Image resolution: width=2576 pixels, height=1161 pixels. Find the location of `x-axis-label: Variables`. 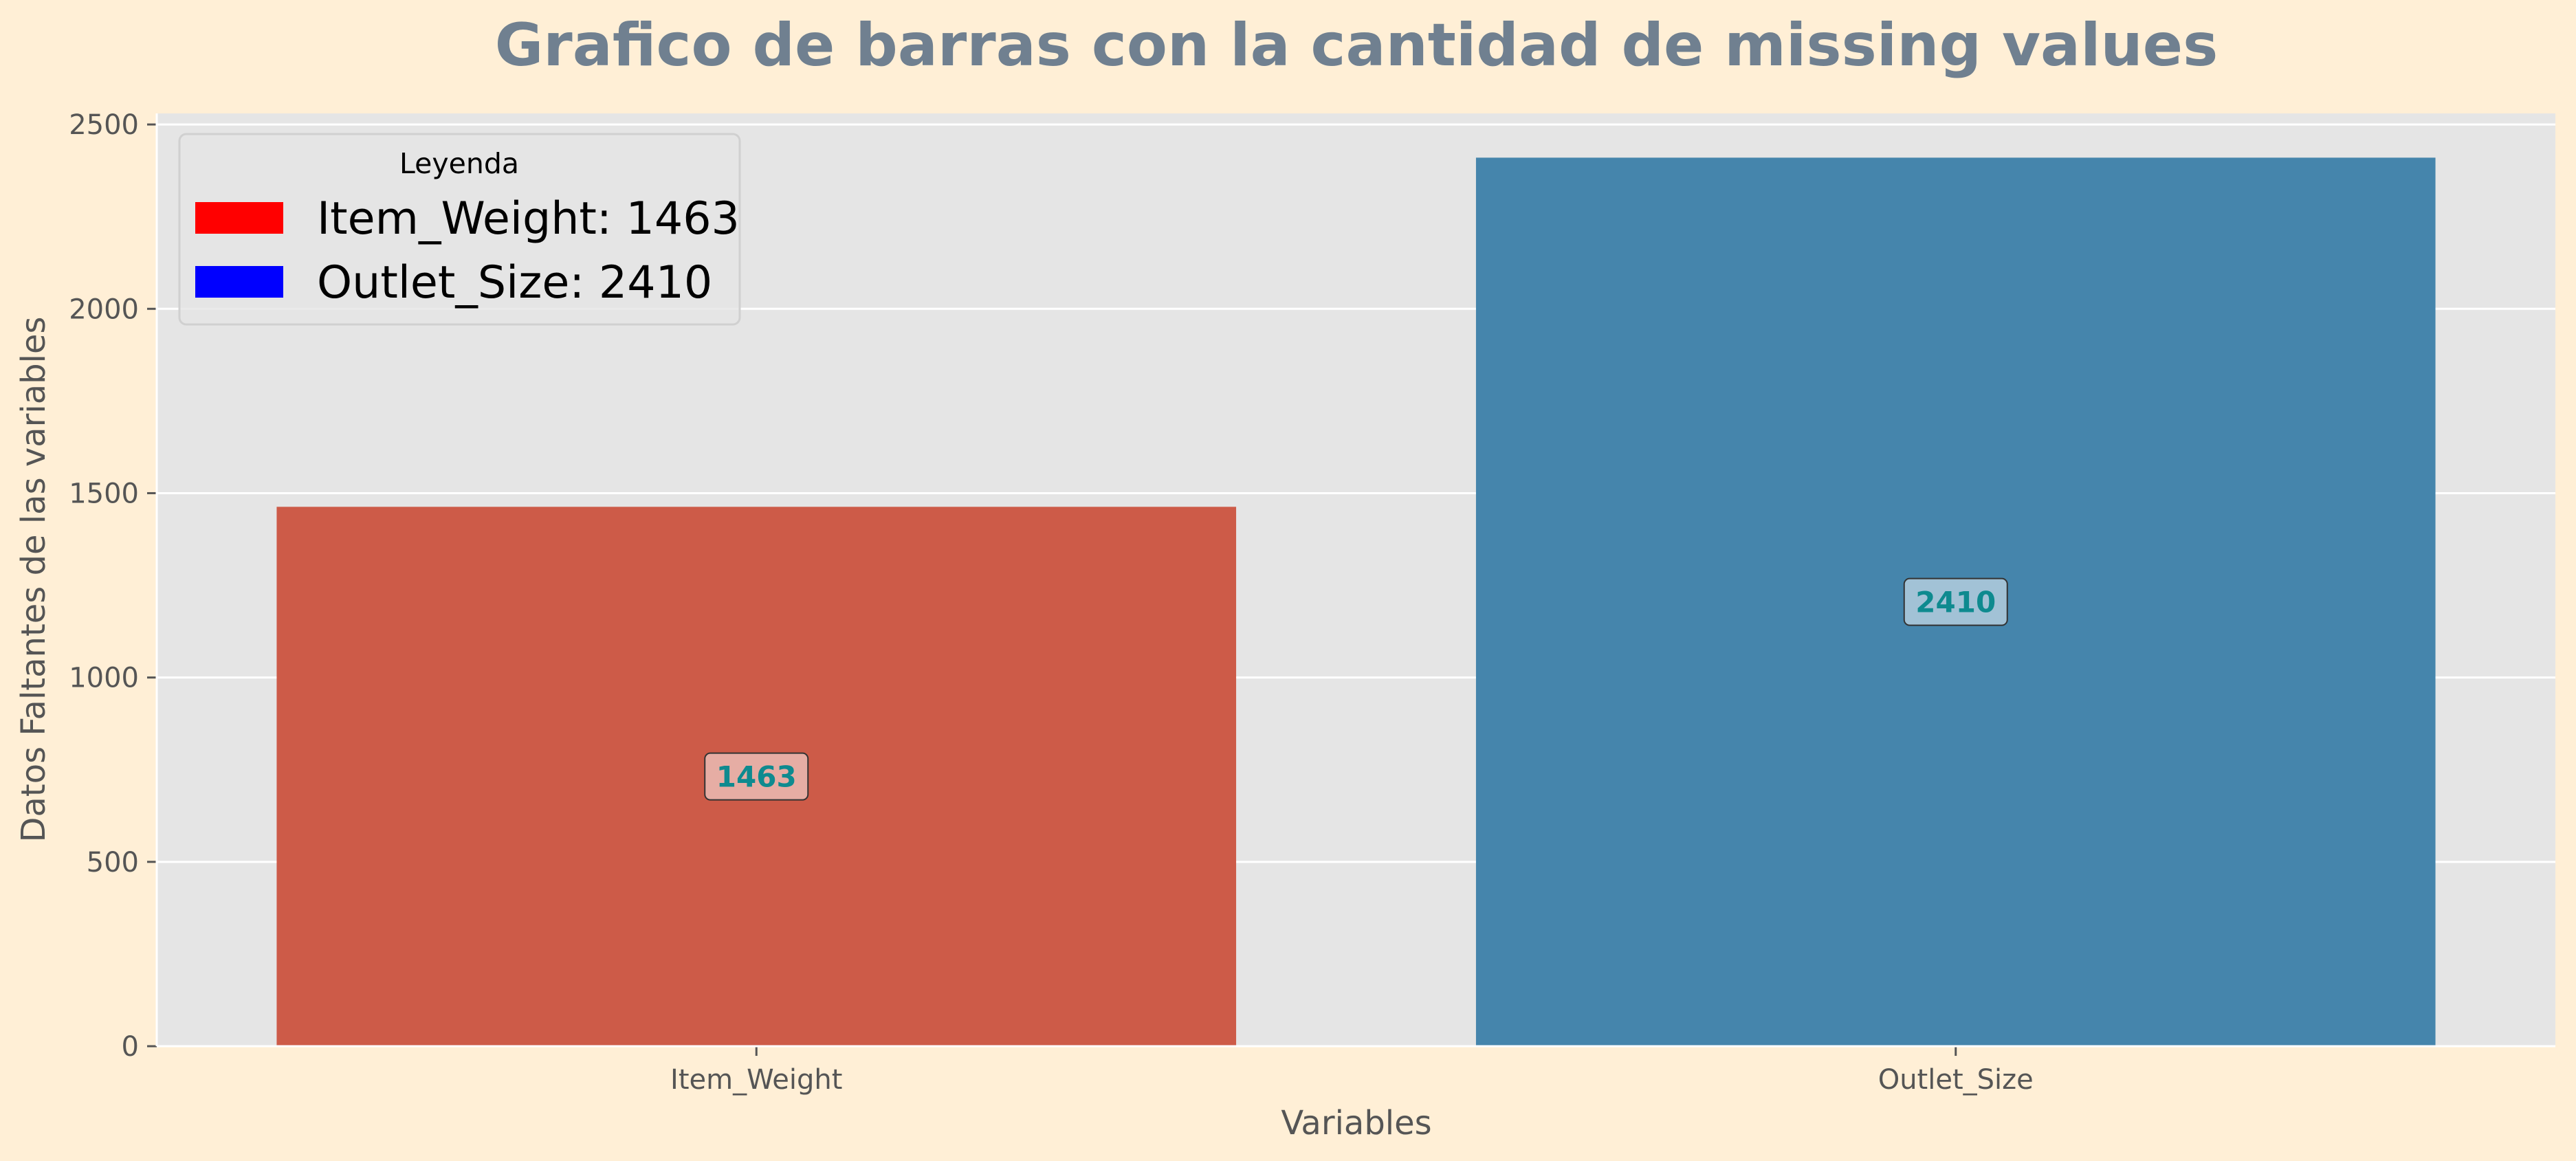

x-axis-label: Variables is located at coordinates (1356, 1123).